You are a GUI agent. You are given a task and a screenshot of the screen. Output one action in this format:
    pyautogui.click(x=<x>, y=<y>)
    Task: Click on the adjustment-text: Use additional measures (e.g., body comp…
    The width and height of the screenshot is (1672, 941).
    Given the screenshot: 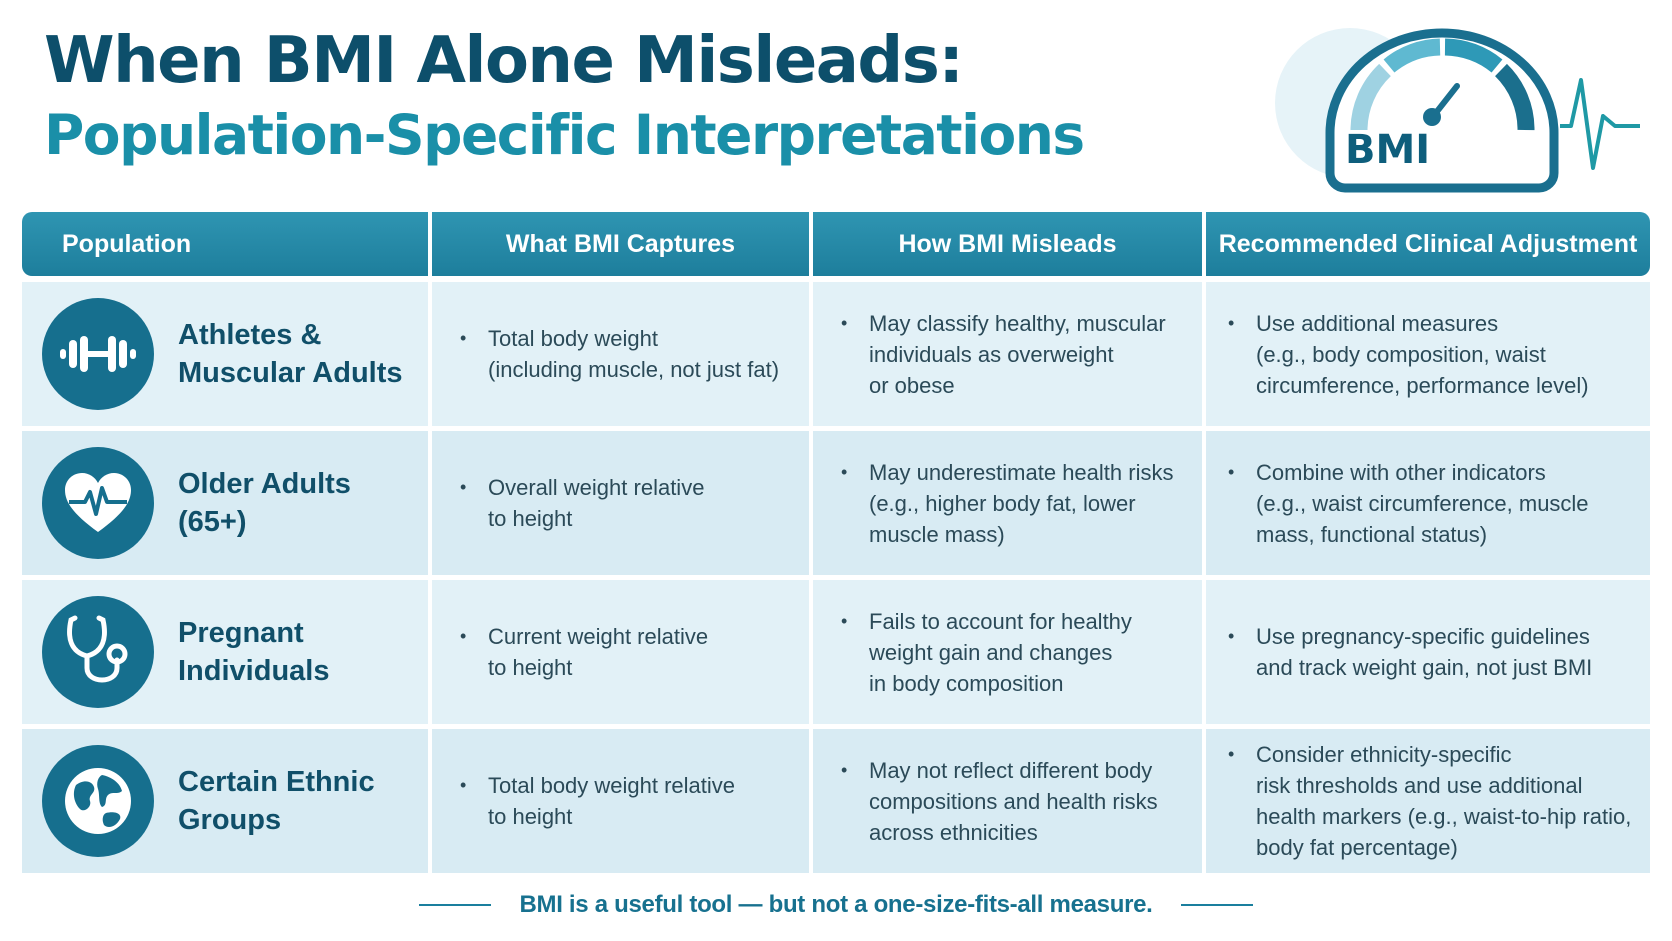 What is the action you would take?
    pyautogui.click(x=1422, y=354)
    